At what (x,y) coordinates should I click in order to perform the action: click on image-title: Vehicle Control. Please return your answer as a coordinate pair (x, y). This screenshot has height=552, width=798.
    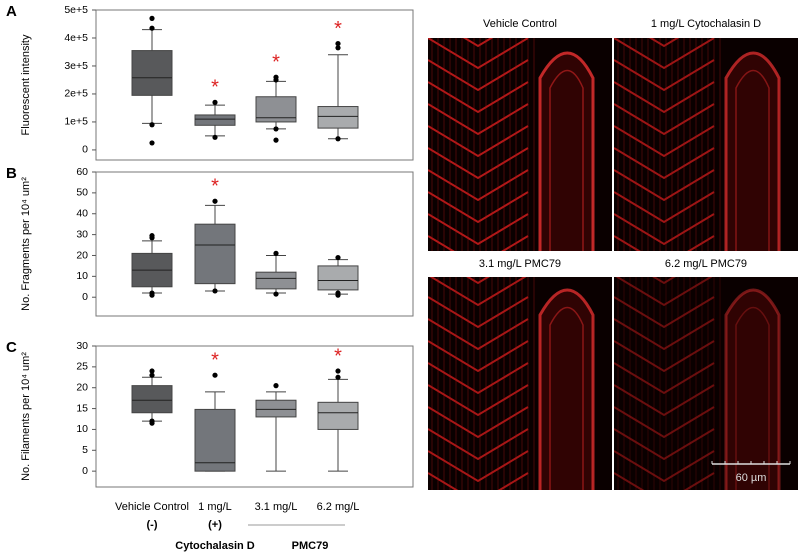
    Looking at the image, I should click on (520, 24).